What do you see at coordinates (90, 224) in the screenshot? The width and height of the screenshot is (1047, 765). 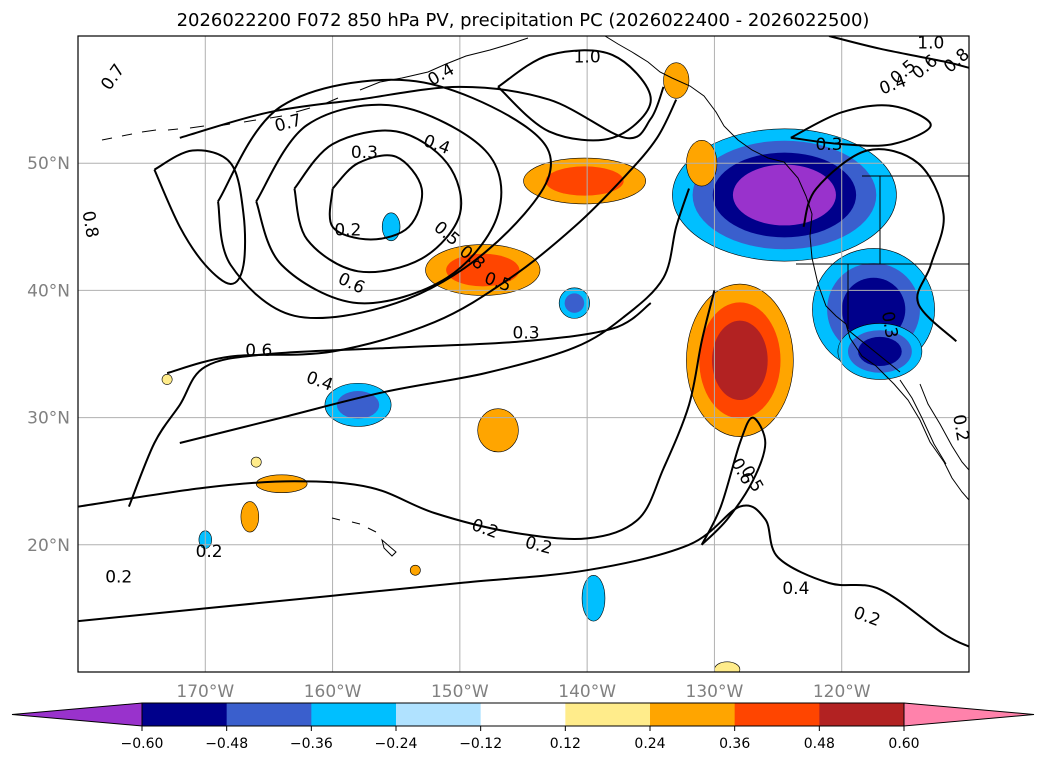 I see `contour-label-12: 0.8` at bounding box center [90, 224].